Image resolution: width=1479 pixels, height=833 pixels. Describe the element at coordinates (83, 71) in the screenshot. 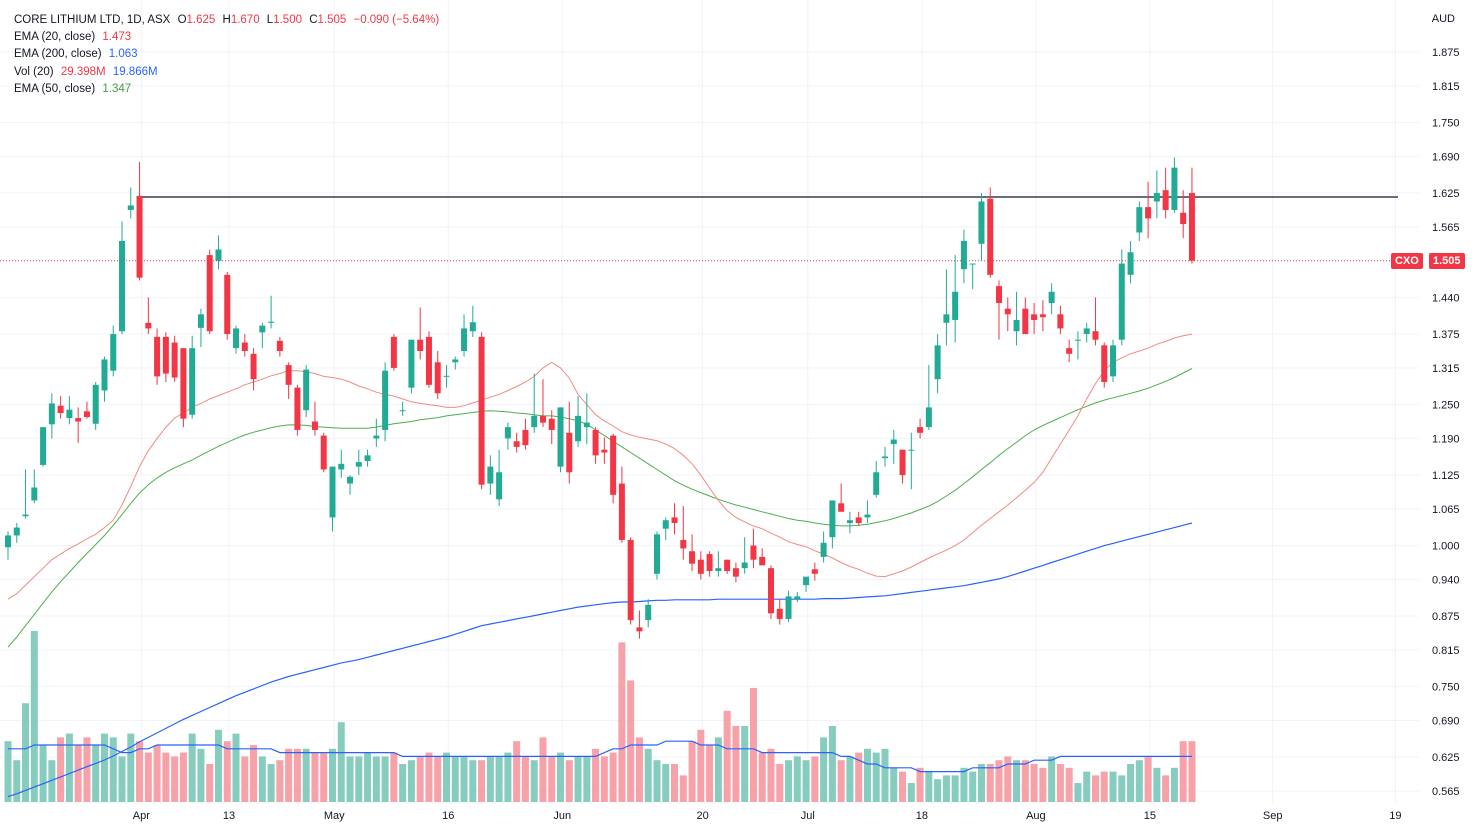

I see `volume-value: 29.398M` at that location.